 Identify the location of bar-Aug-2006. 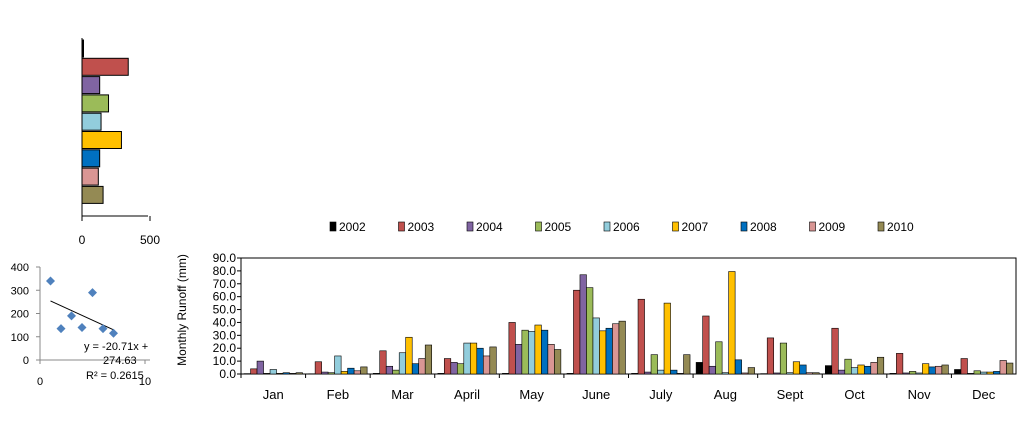
(725, 373).